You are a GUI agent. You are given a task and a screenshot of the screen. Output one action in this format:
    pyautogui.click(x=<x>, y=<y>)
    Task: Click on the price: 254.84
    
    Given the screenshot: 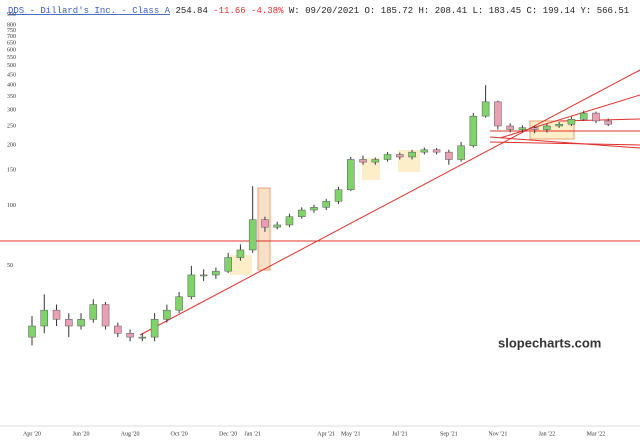 What is the action you would take?
    pyautogui.click(x=191, y=11)
    